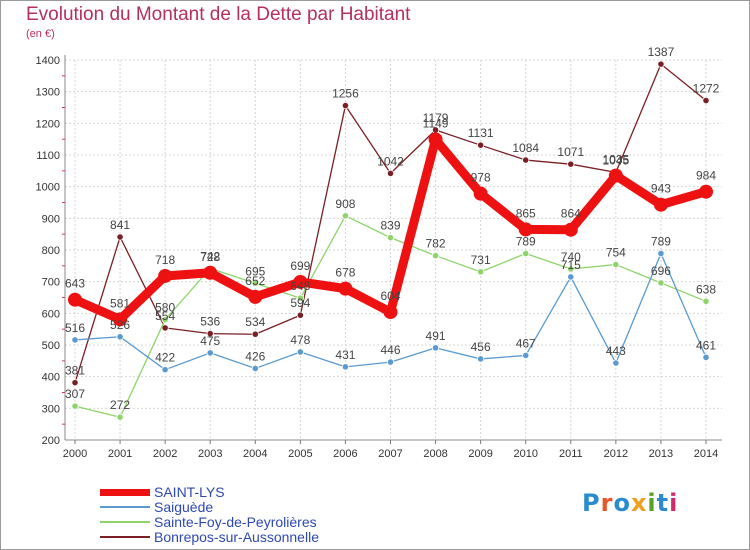 This screenshot has width=750, height=550. What do you see at coordinates (345, 94) in the screenshot?
I see `data-label-bonrepos-sur-aussonnelle: 1256` at bounding box center [345, 94].